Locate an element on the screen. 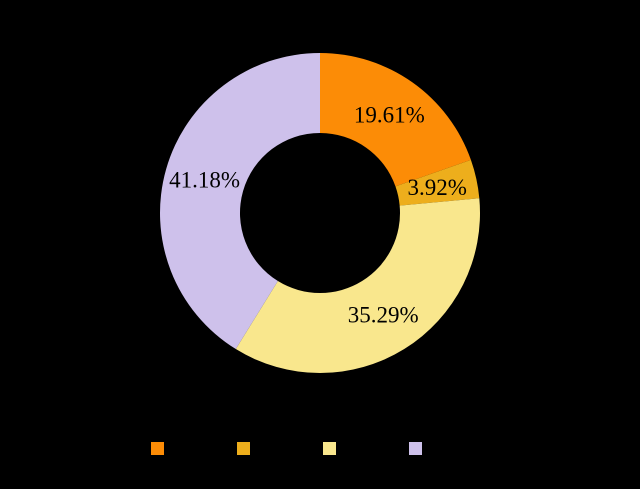 This screenshot has width=640, height=489. pie-label-slice-3: 35.29% is located at coordinates (383, 315).